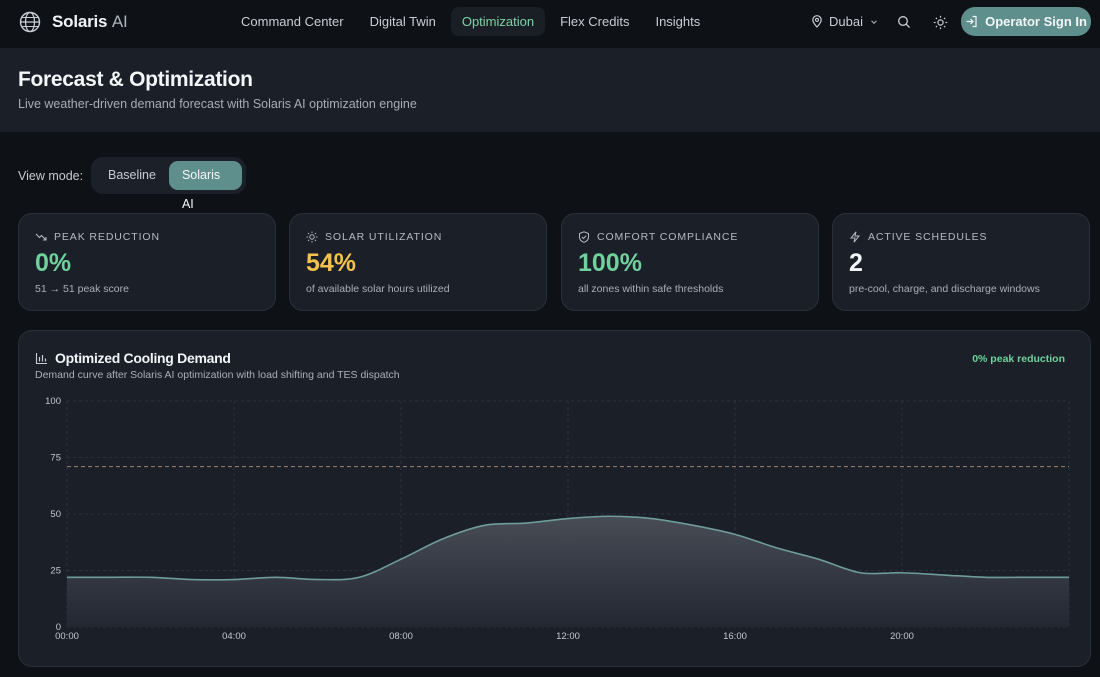 This screenshot has width=1100, height=677. Describe the element at coordinates (234, 636) in the screenshot. I see `x-tick-label: 04:00` at that location.